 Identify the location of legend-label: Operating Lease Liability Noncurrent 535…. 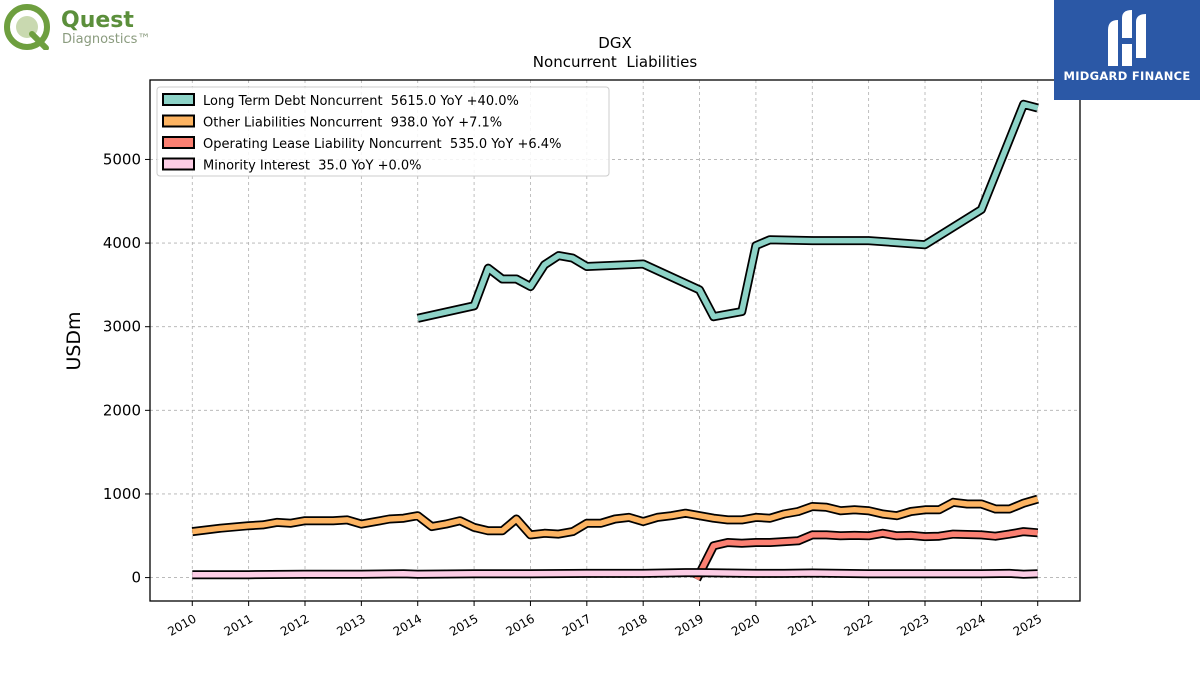
(382, 144).